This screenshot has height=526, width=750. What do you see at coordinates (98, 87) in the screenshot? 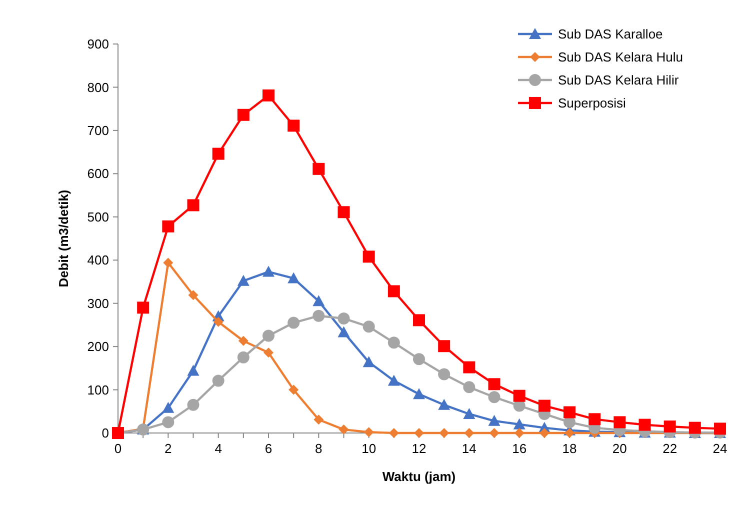
I see `y-tick-label: 800` at bounding box center [98, 87].